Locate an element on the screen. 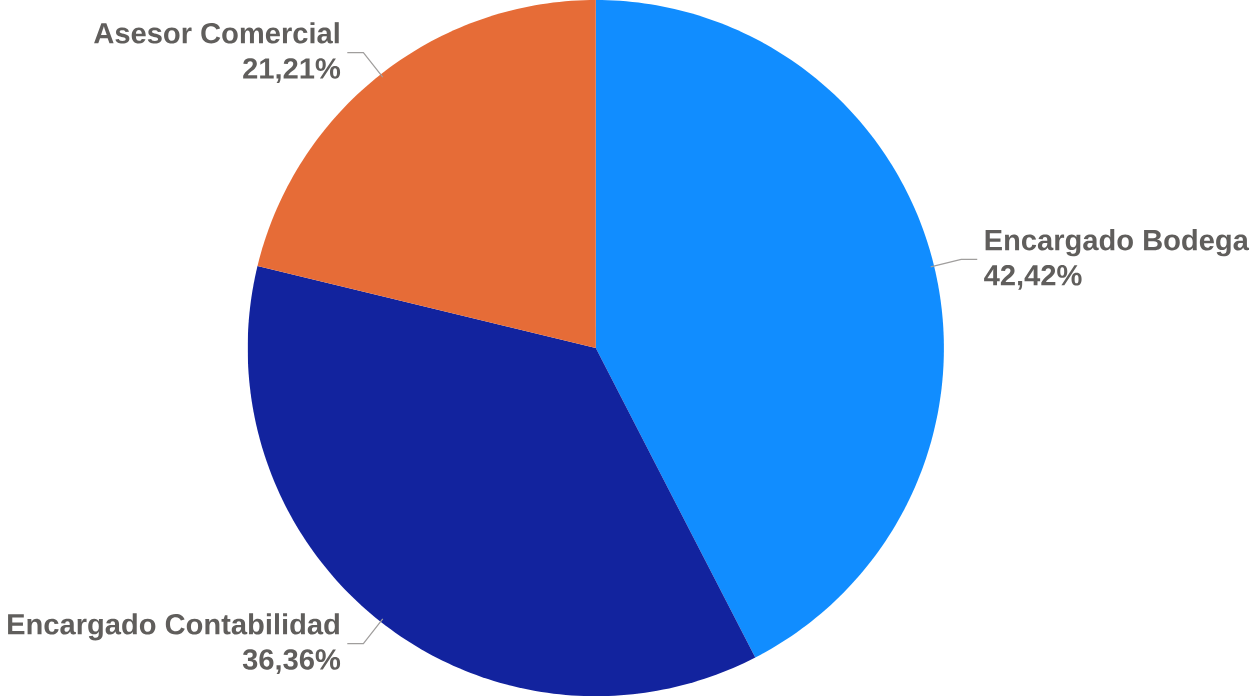 The image size is (1255, 696). data-label: 36,36% is located at coordinates (291, 661).